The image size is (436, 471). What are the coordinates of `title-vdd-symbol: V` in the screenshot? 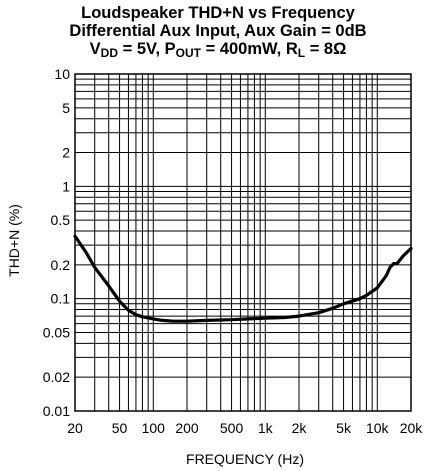 It's located at (95, 49).